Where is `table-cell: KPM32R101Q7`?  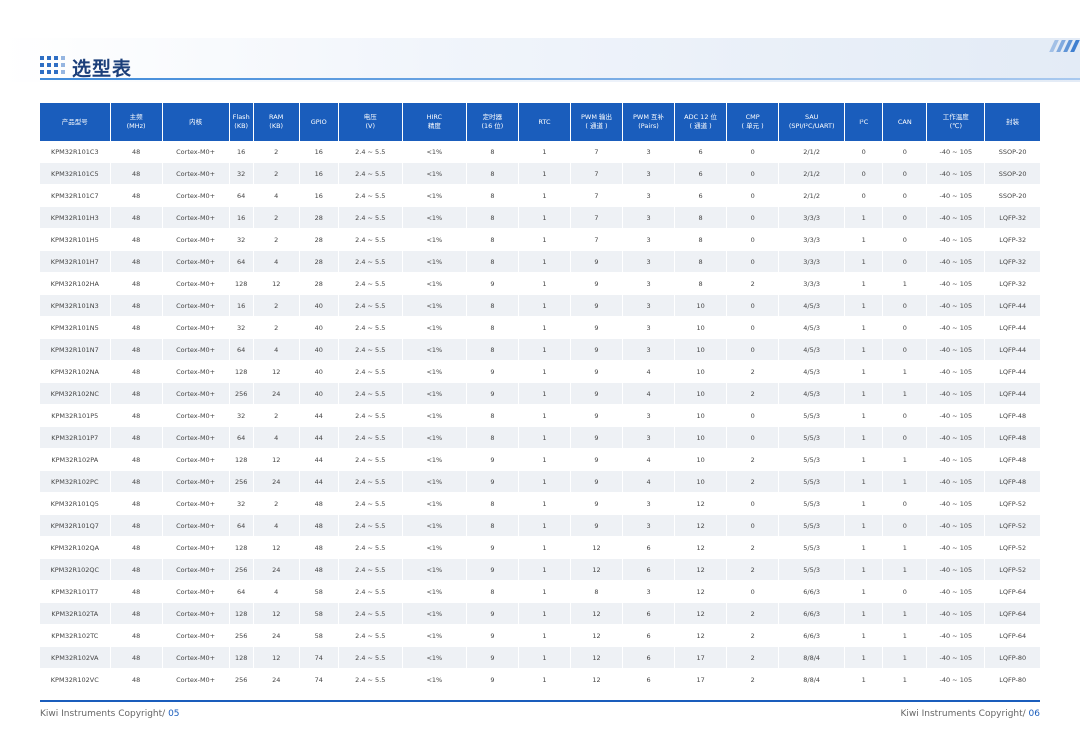
table-cell: KPM32R101Q7 is located at coordinates (75, 525).